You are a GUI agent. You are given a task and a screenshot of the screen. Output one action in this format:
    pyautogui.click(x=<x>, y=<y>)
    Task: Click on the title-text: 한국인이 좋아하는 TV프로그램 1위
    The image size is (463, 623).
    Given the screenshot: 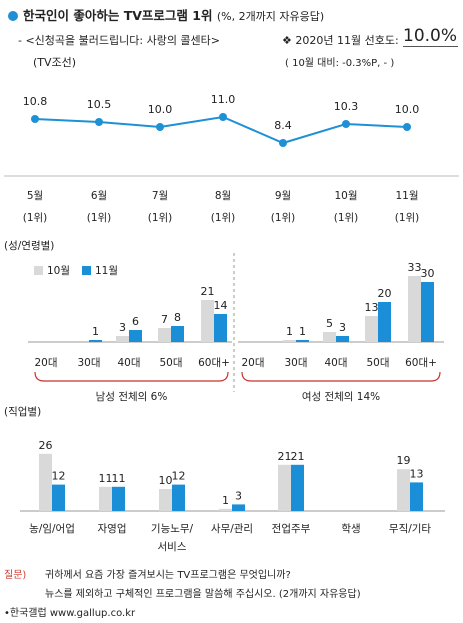 What is the action you would take?
    pyautogui.click(x=118, y=15)
    